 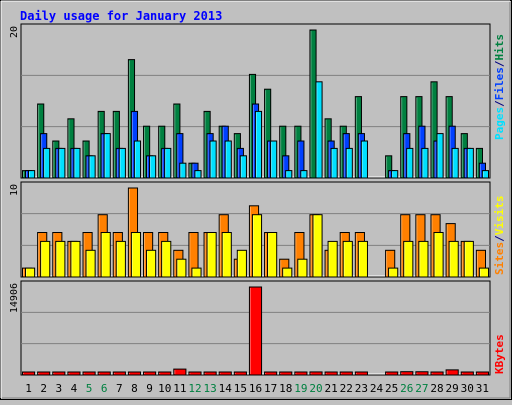 I want to click on x-tick-label-2: 2, so click(x=43, y=388).